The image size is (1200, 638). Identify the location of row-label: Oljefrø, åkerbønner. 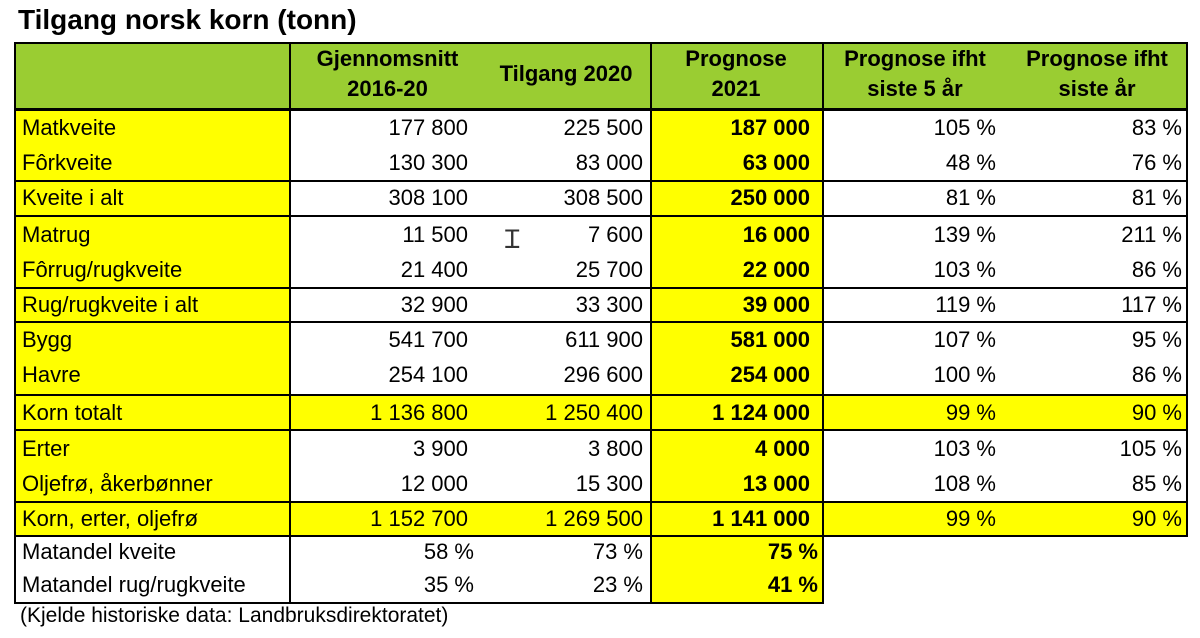
(117, 483).